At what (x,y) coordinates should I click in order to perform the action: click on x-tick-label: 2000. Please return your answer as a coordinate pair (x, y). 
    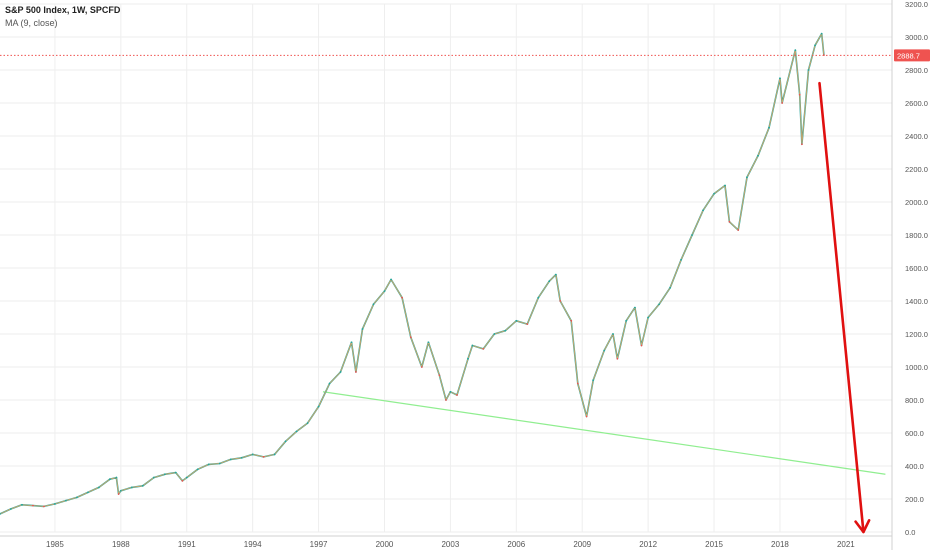
    Looking at the image, I should click on (385, 544).